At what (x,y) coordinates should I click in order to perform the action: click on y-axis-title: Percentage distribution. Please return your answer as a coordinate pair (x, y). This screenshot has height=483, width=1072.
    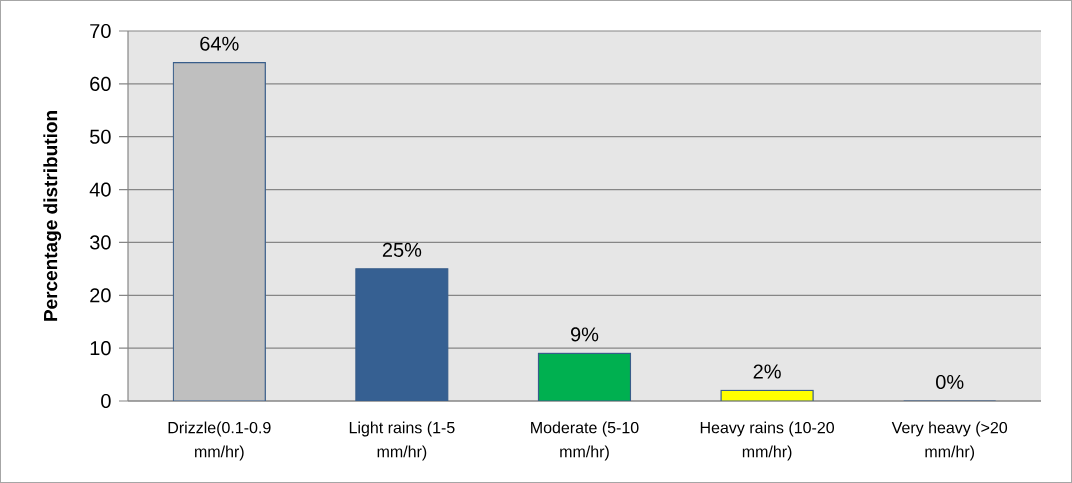
    Looking at the image, I should click on (52, 216).